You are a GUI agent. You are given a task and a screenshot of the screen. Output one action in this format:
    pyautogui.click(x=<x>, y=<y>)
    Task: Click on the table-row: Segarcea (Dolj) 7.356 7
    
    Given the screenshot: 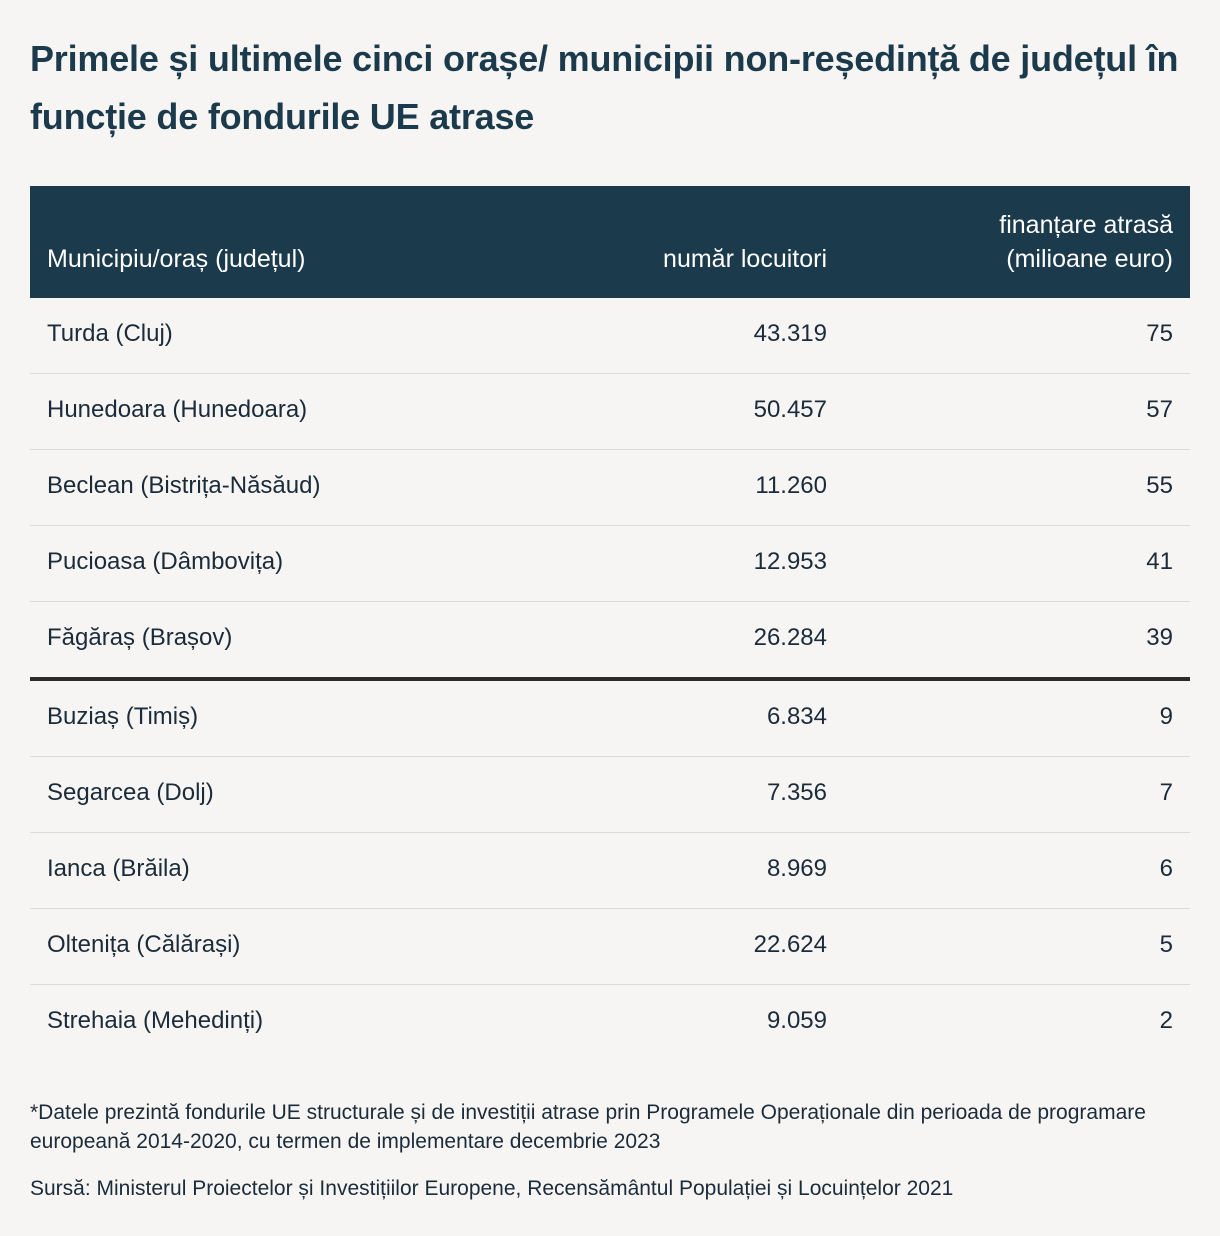 What is the action you would take?
    pyautogui.click(x=610, y=795)
    